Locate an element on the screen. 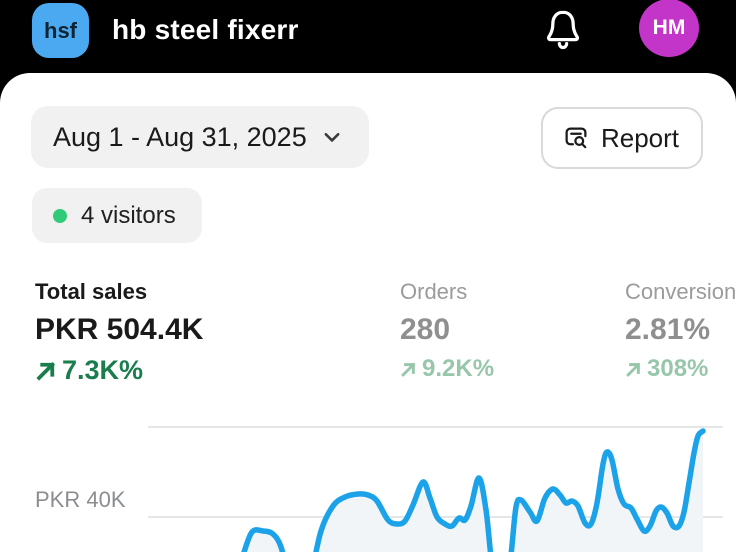 The height and width of the screenshot is (552, 736). metric-delta: 7.3K% is located at coordinates (119, 370).